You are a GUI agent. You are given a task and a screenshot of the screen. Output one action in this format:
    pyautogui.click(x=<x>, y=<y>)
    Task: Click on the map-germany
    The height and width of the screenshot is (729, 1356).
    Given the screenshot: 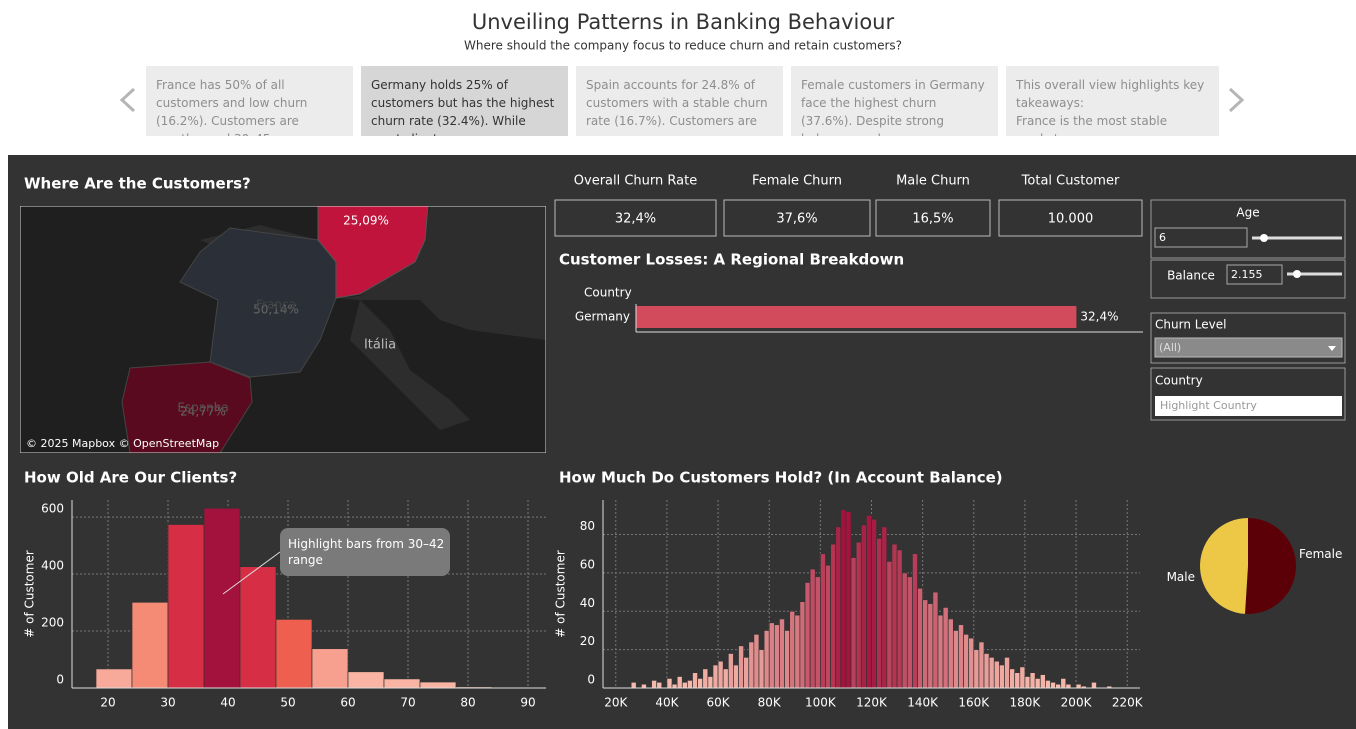 What is the action you would take?
    pyautogui.click(x=373, y=252)
    